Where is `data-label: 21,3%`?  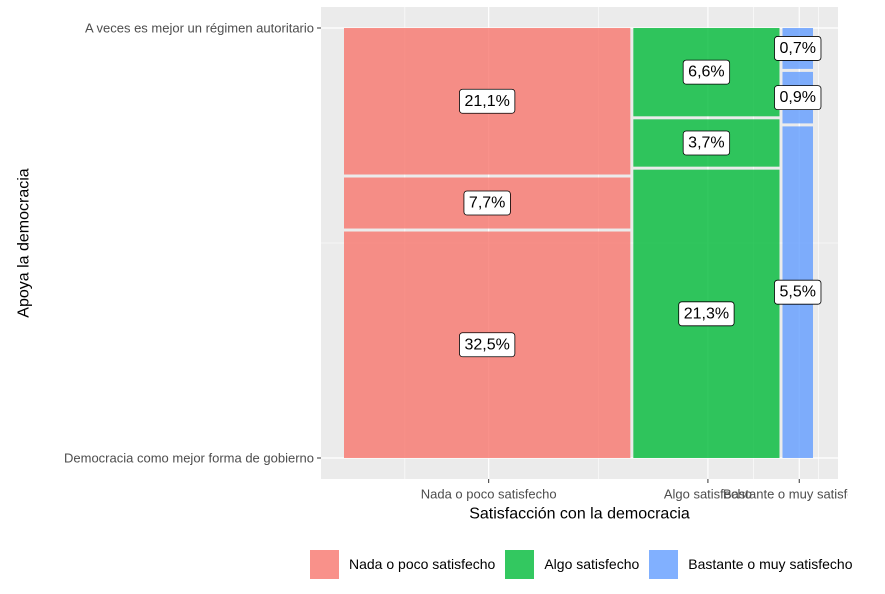
data-label: 21,3% is located at coordinates (706, 314).